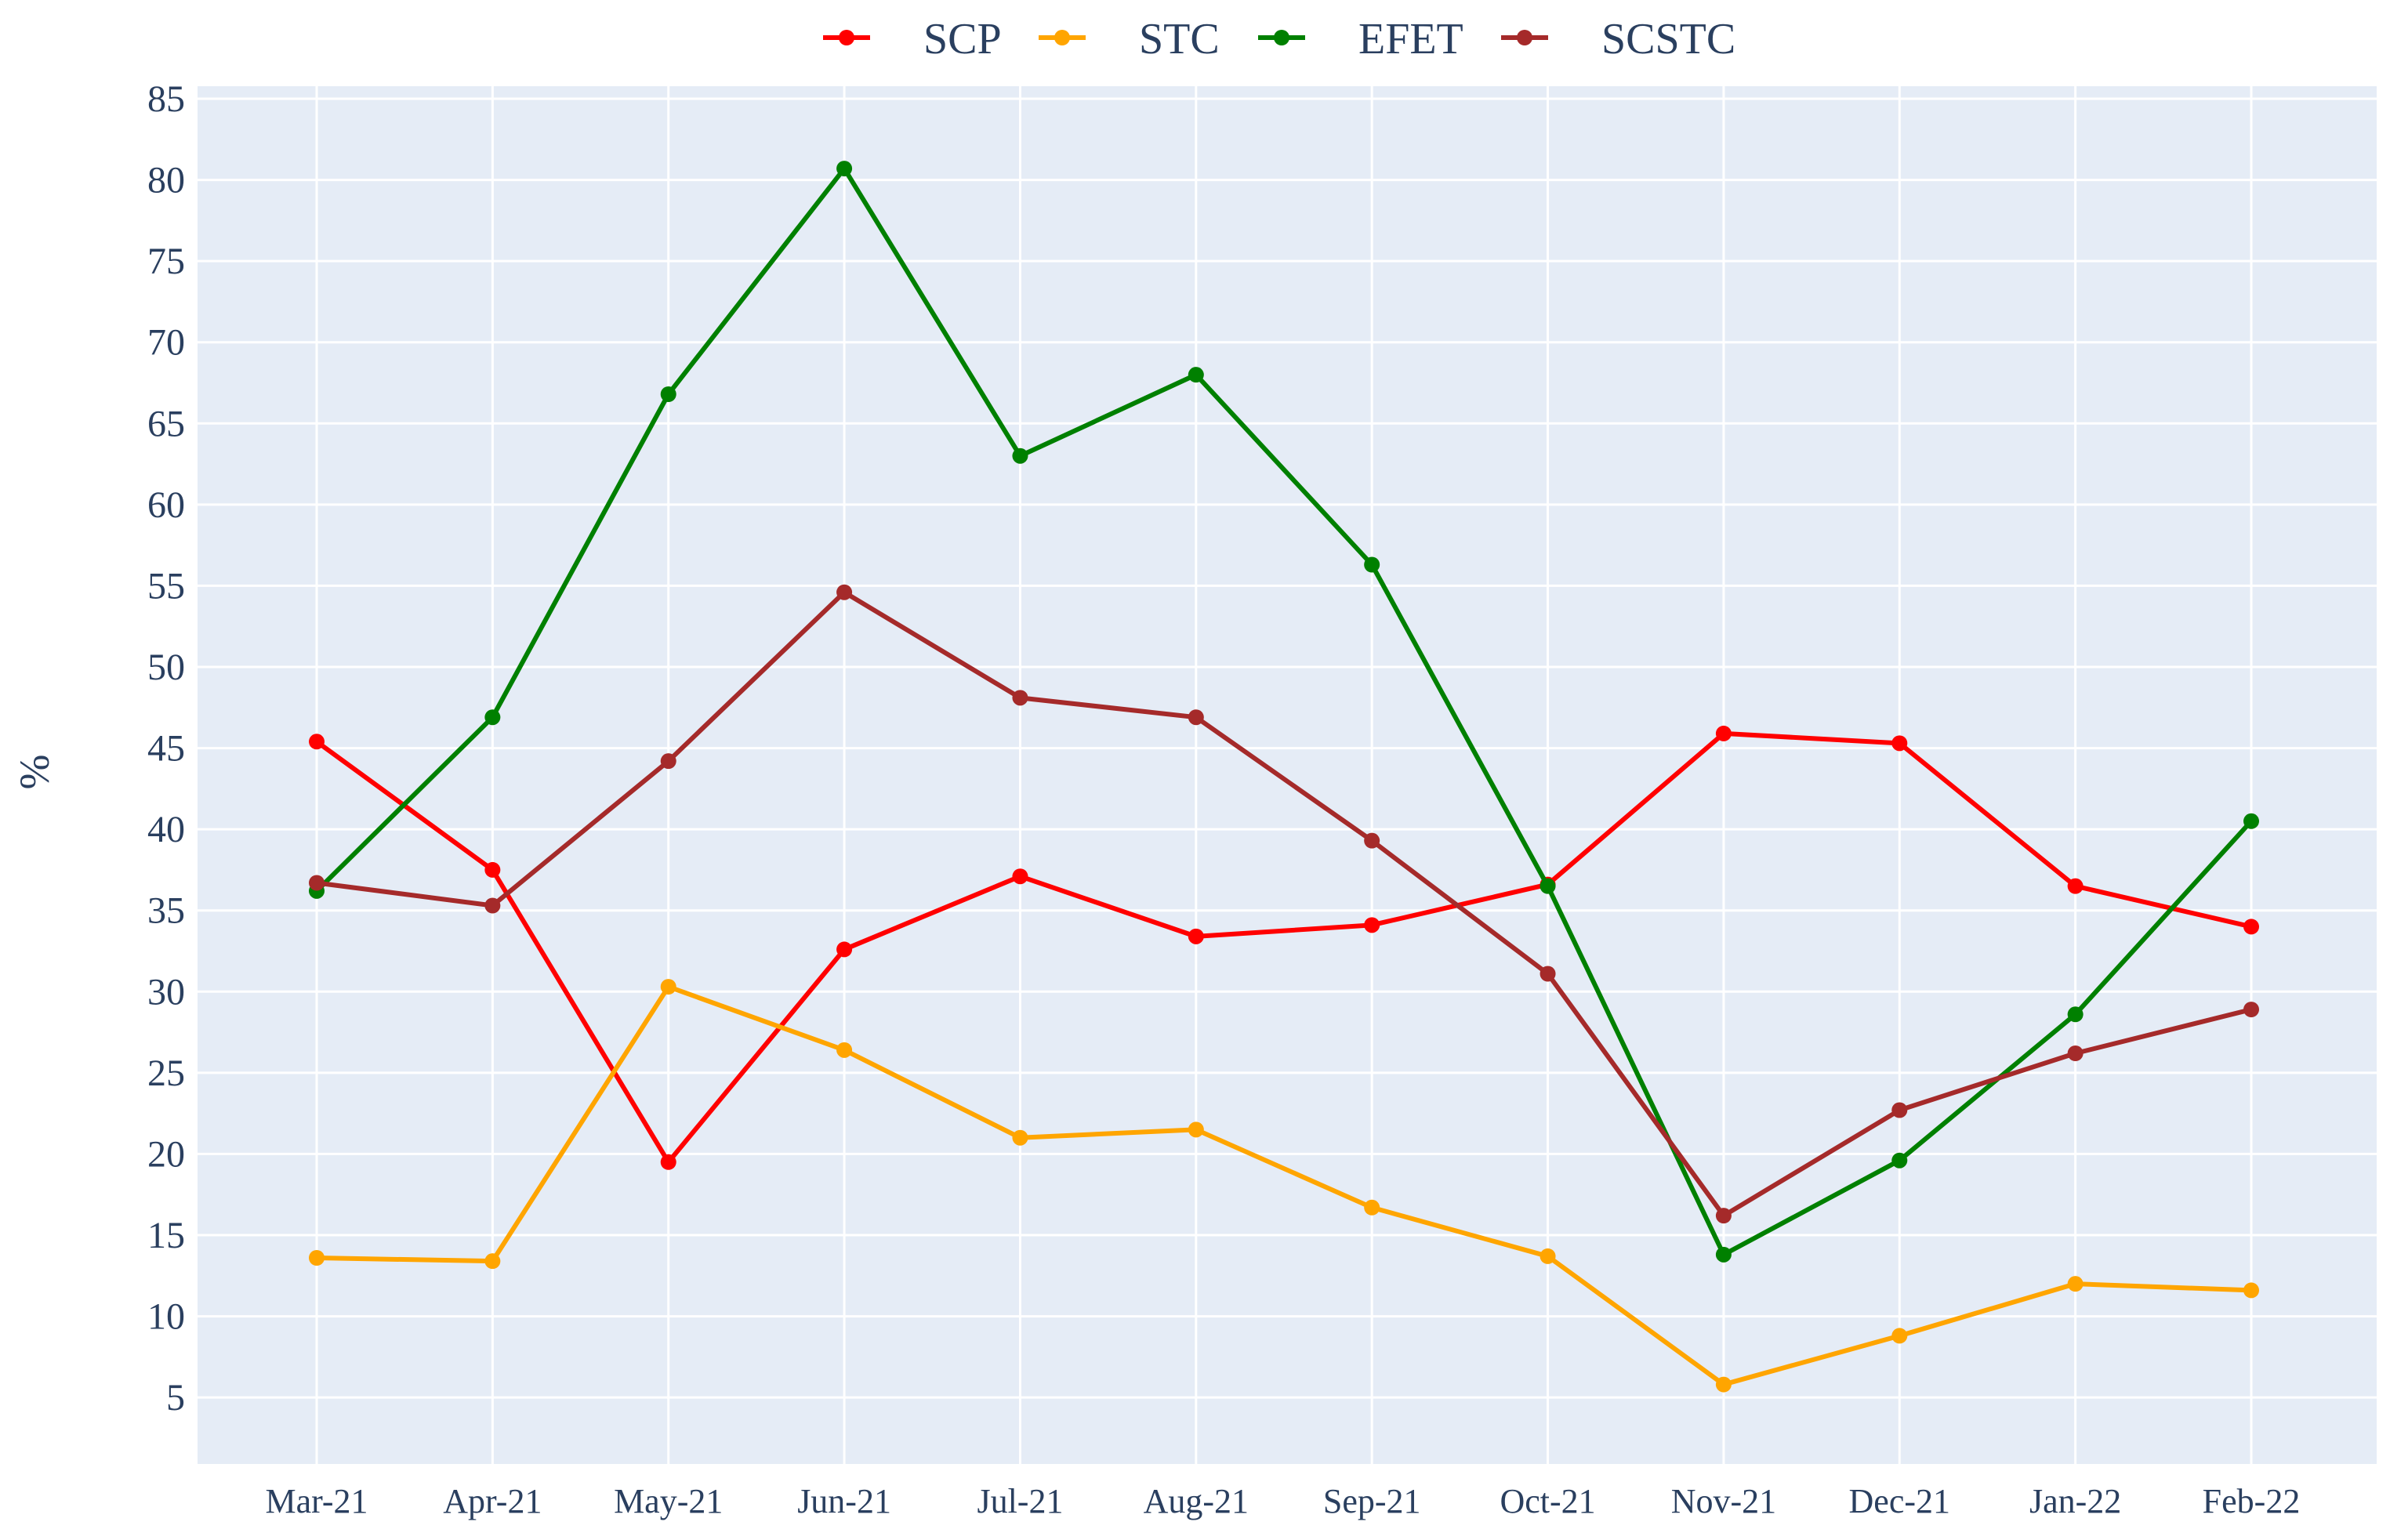  Describe the element at coordinates (1668, 39) in the screenshot. I see `legend-label: SCSTC` at that location.